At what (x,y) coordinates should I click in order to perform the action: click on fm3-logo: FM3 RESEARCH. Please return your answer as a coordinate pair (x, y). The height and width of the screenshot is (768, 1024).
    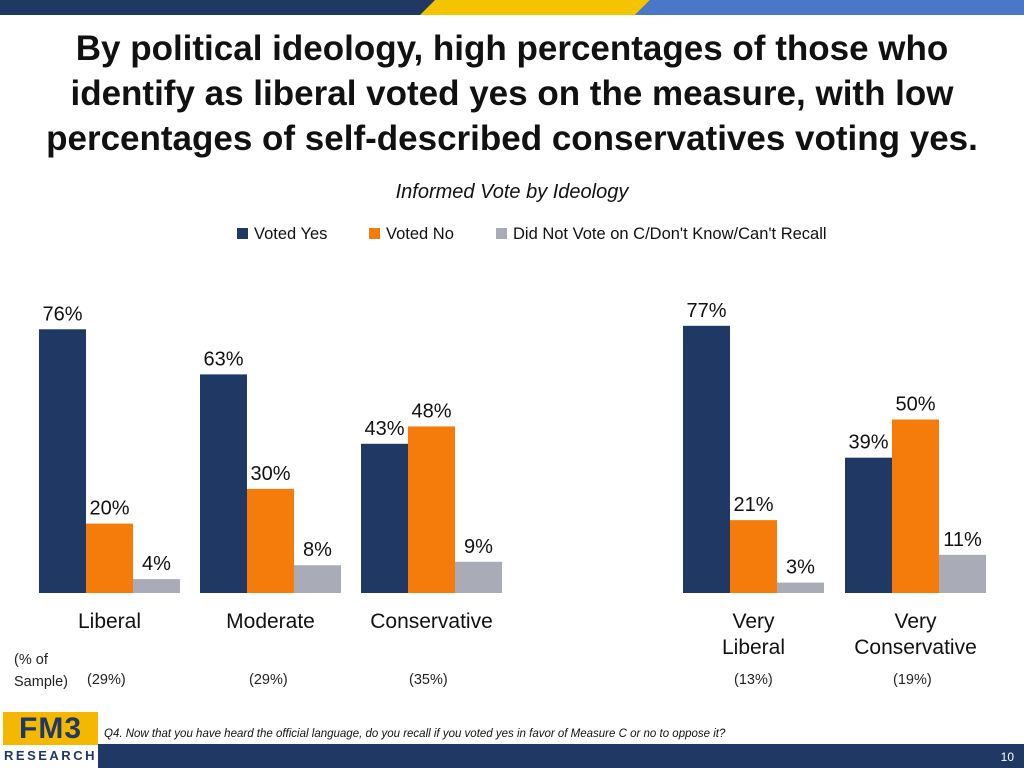
    Looking at the image, I should click on (49, 738).